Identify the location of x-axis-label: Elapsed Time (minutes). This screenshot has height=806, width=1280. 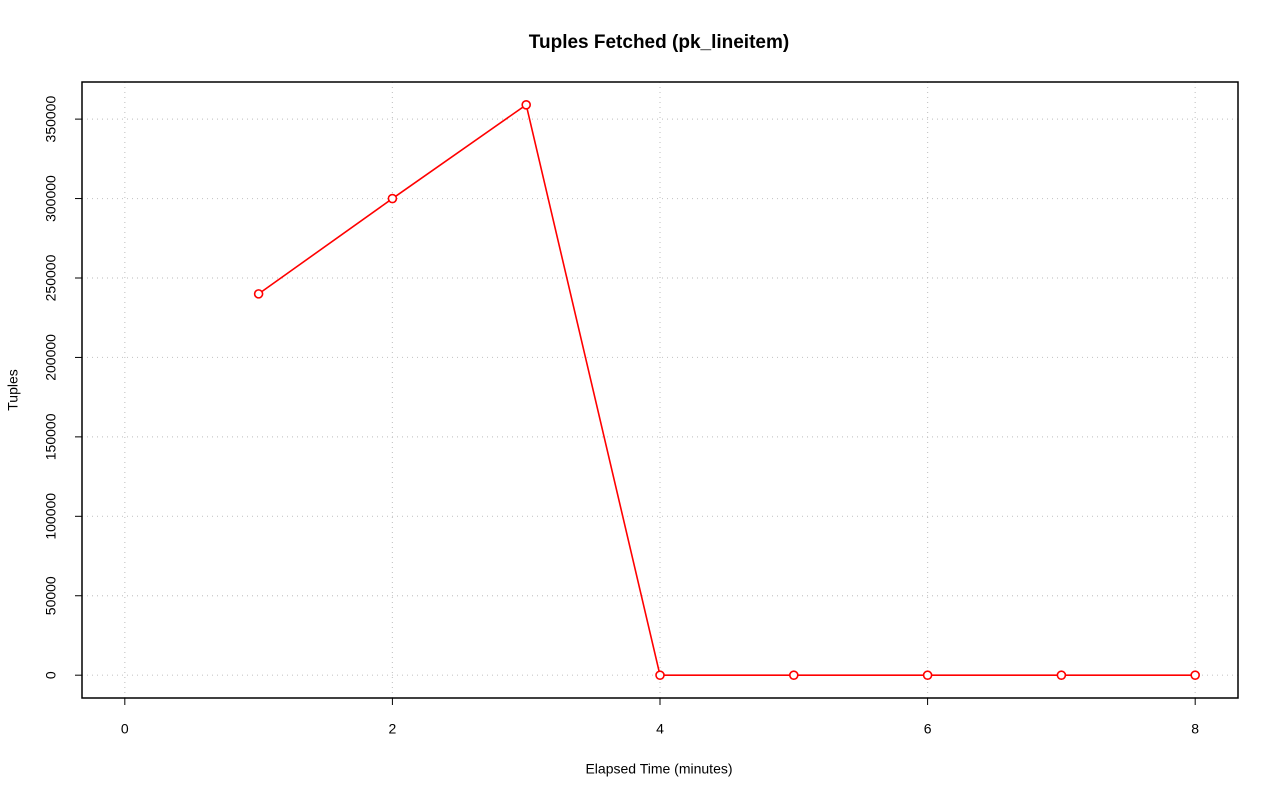
(658, 769).